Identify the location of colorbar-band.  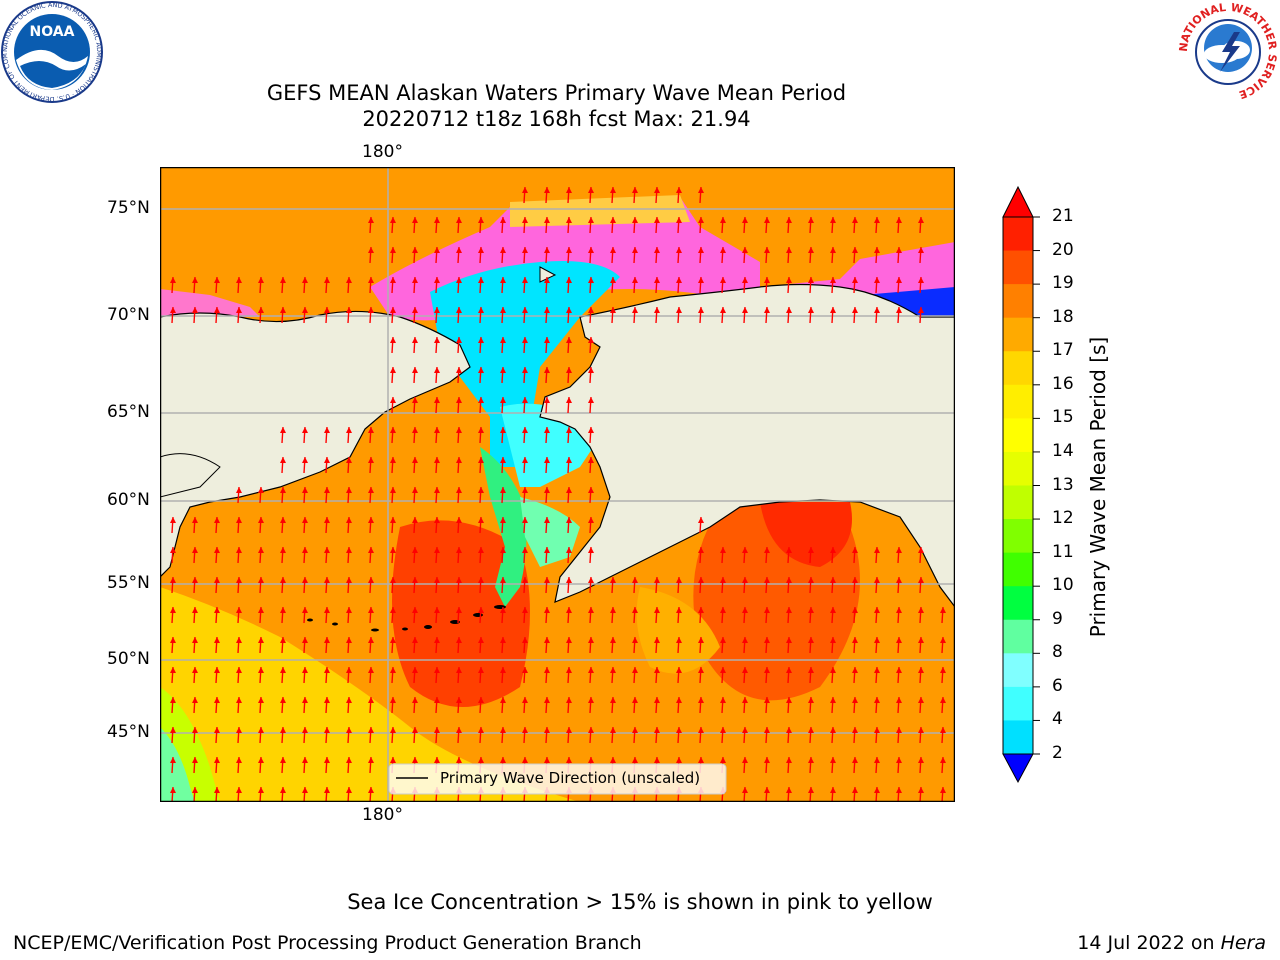
(1018, 435).